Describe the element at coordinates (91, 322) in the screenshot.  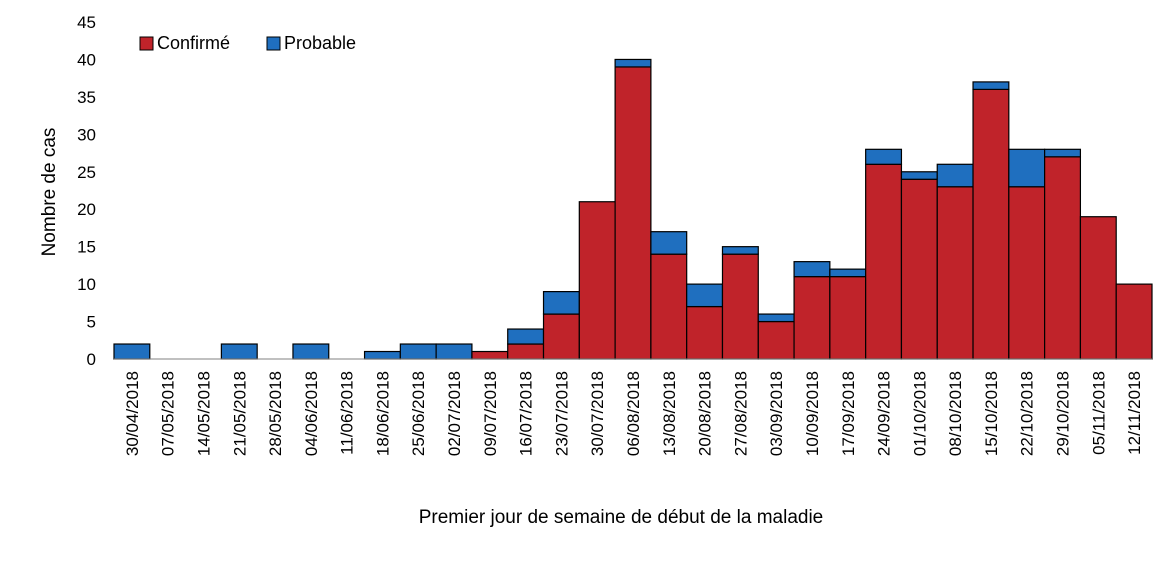
I see `y-tick-label: 5` at that location.